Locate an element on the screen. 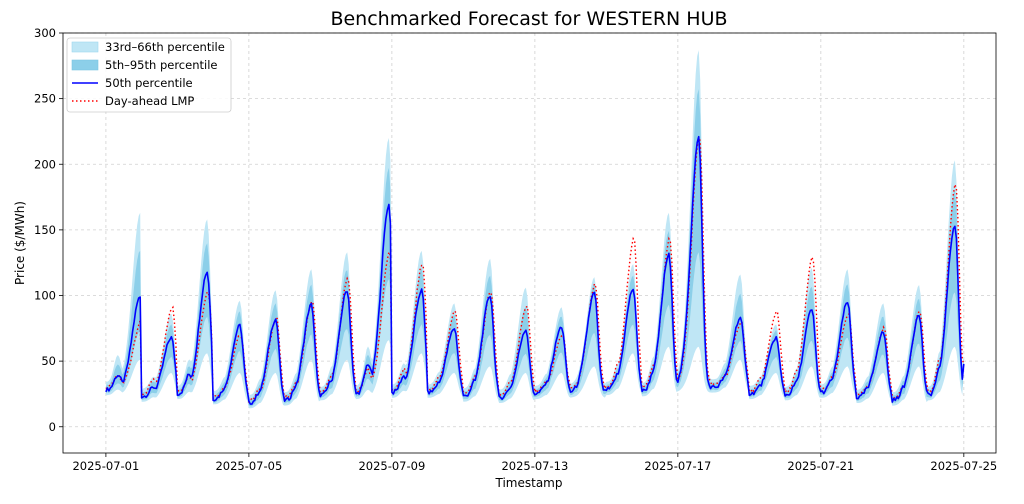 The height and width of the screenshot is (504, 1024). x-tick-label: 2025-07-09 is located at coordinates (391, 466).